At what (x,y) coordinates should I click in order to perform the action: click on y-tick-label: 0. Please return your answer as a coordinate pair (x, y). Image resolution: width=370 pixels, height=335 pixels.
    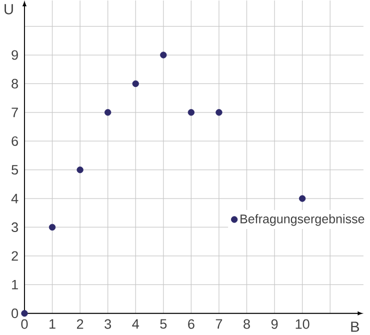
    Looking at the image, I should click on (15, 313).